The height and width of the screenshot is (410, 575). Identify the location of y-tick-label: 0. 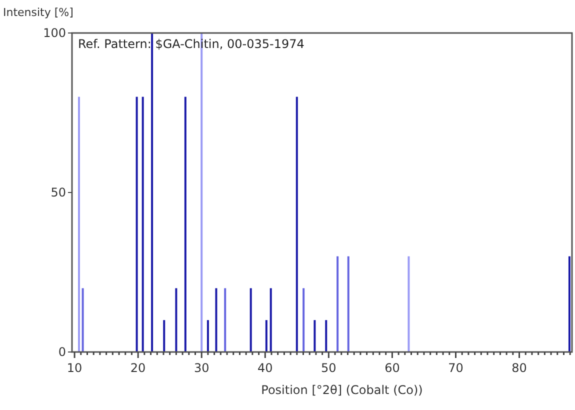
(62, 352).